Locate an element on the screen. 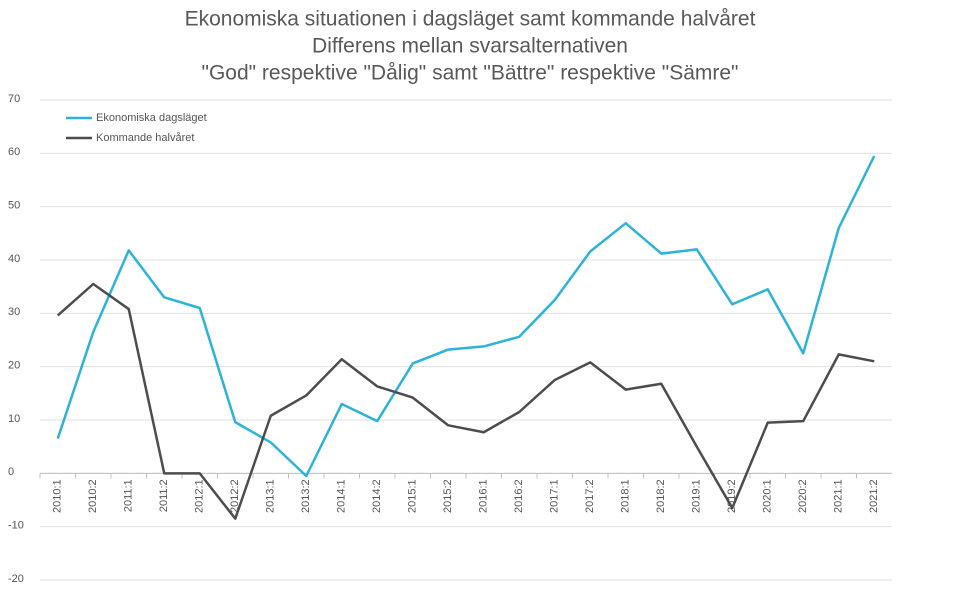  x-tick-label: 2013:1 is located at coordinates (271, 496).